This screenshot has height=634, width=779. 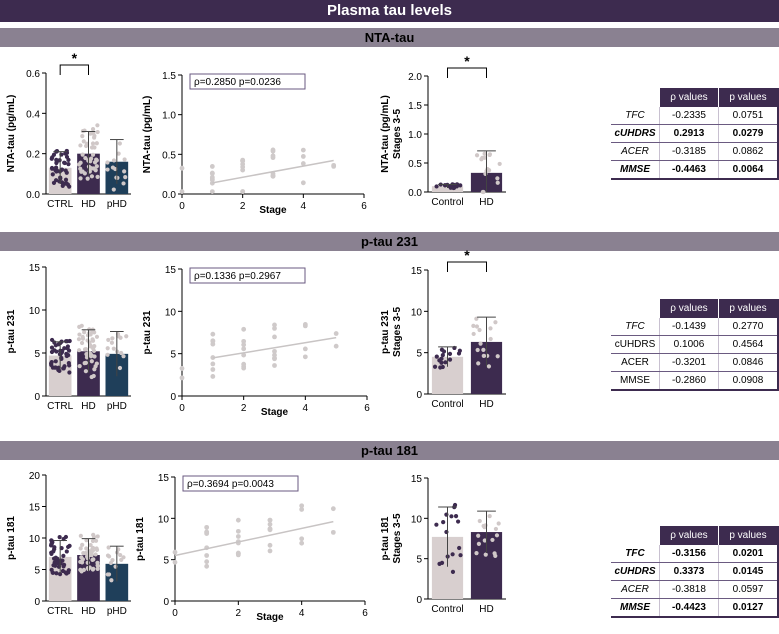 I want to click on annotation-box, so click(x=247, y=275).